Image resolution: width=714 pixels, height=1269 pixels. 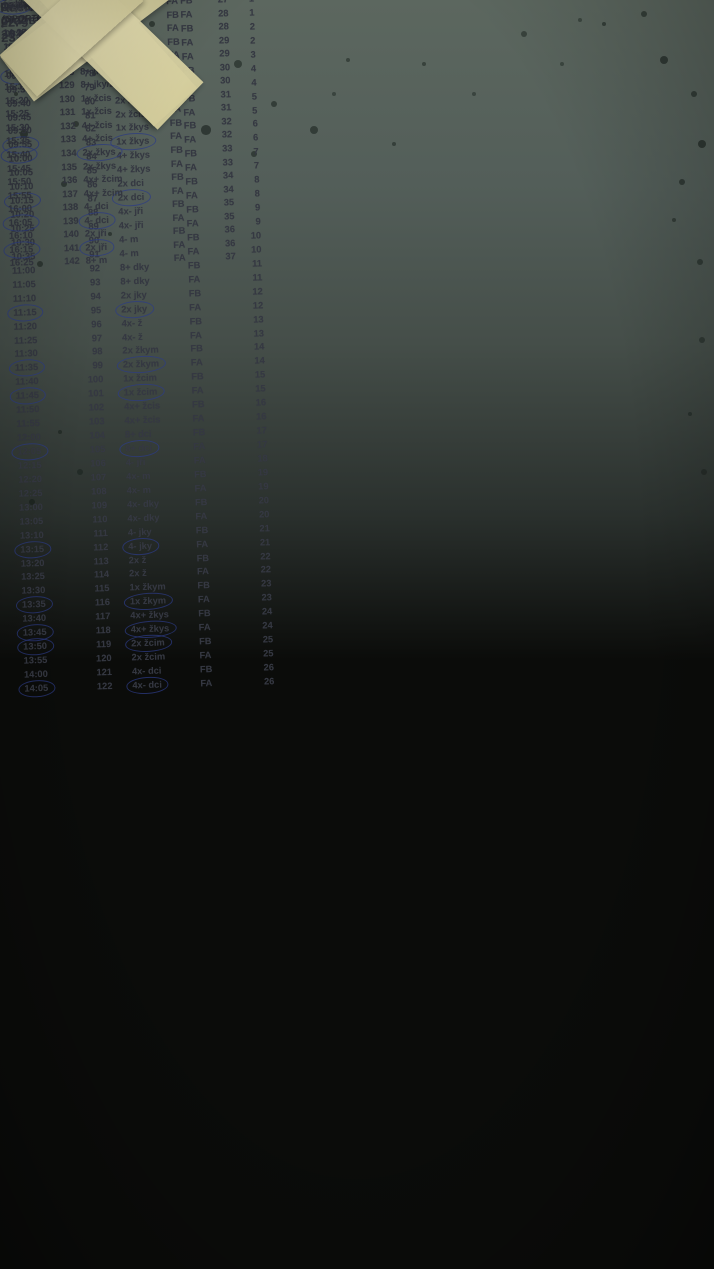 What do you see at coordinates (103, 630) in the screenshot?
I see `race-number: 118` at bounding box center [103, 630].